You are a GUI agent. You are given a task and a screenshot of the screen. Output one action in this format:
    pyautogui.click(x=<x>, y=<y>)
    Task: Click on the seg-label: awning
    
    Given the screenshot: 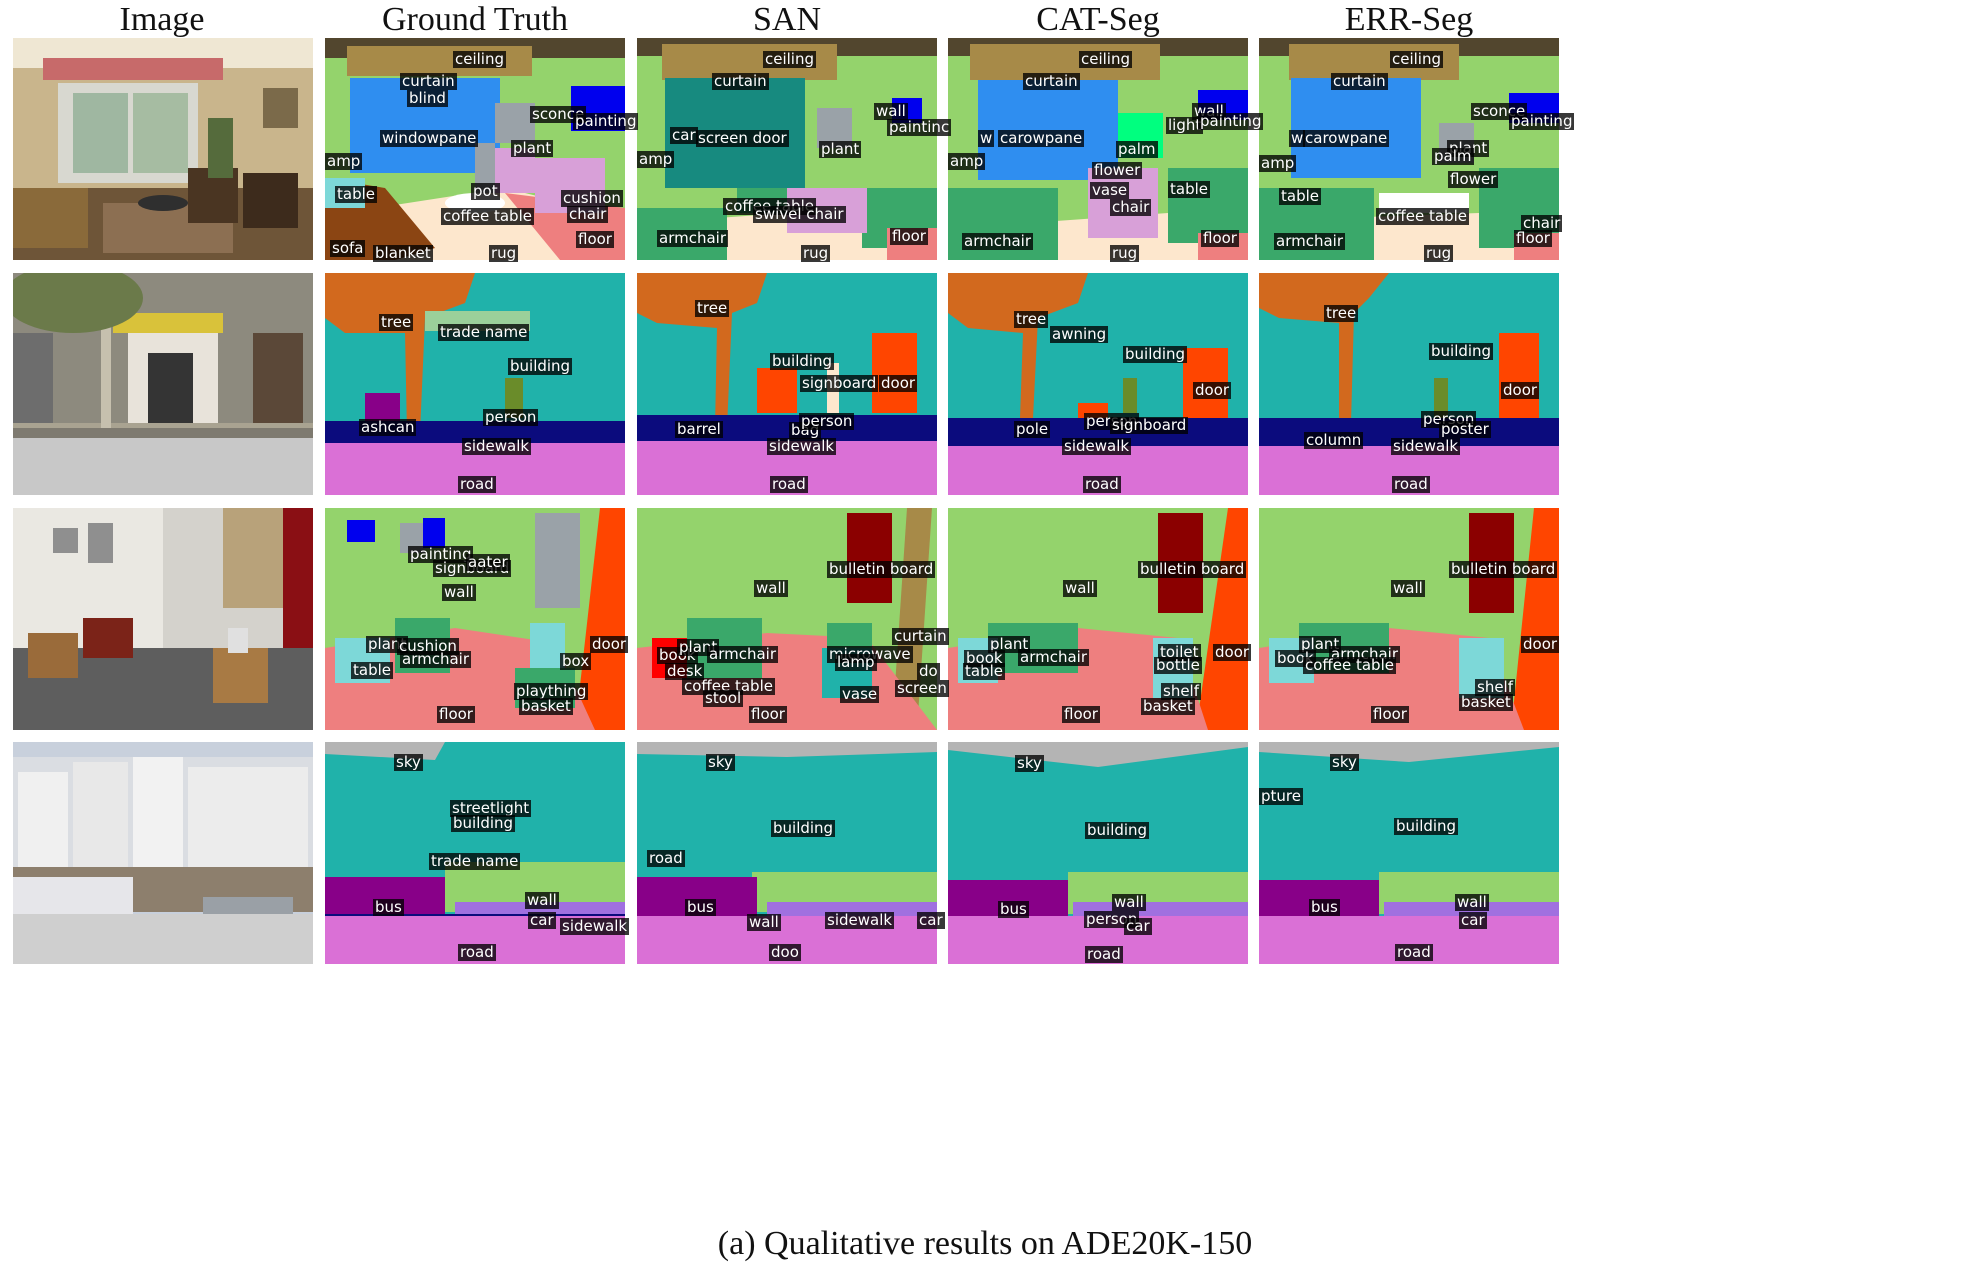 What is the action you would take?
    pyautogui.click(x=1079, y=334)
    